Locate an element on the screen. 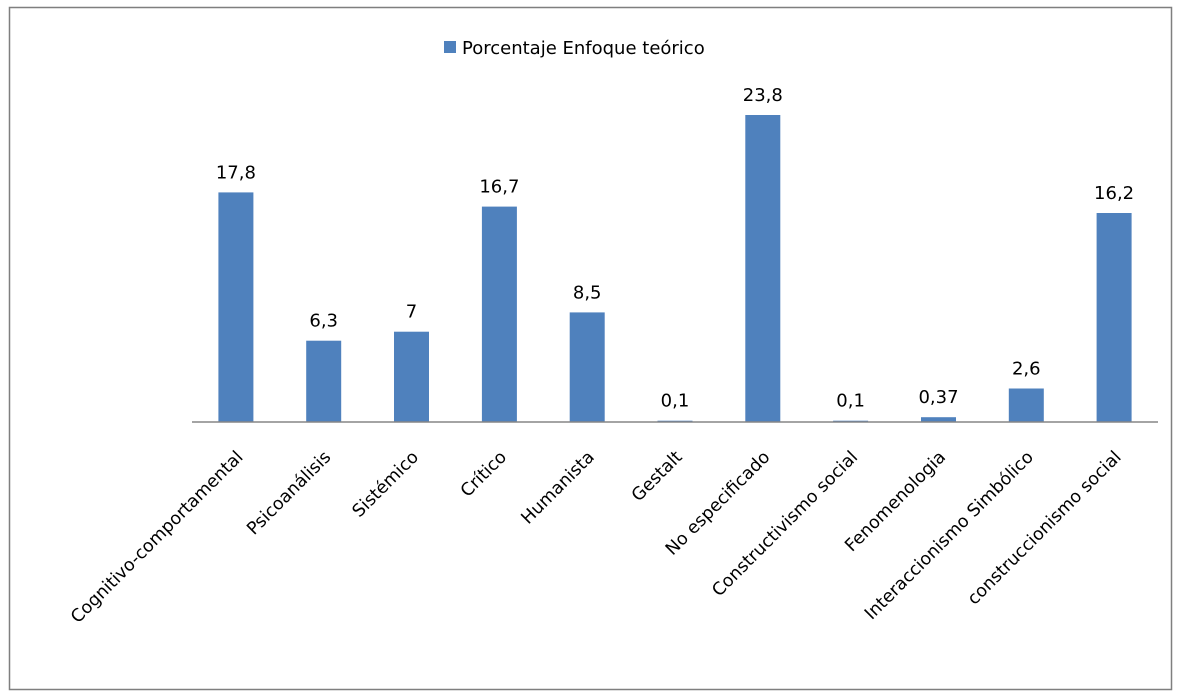 The width and height of the screenshot is (1182, 700). data-label: 23,8 is located at coordinates (763, 95).